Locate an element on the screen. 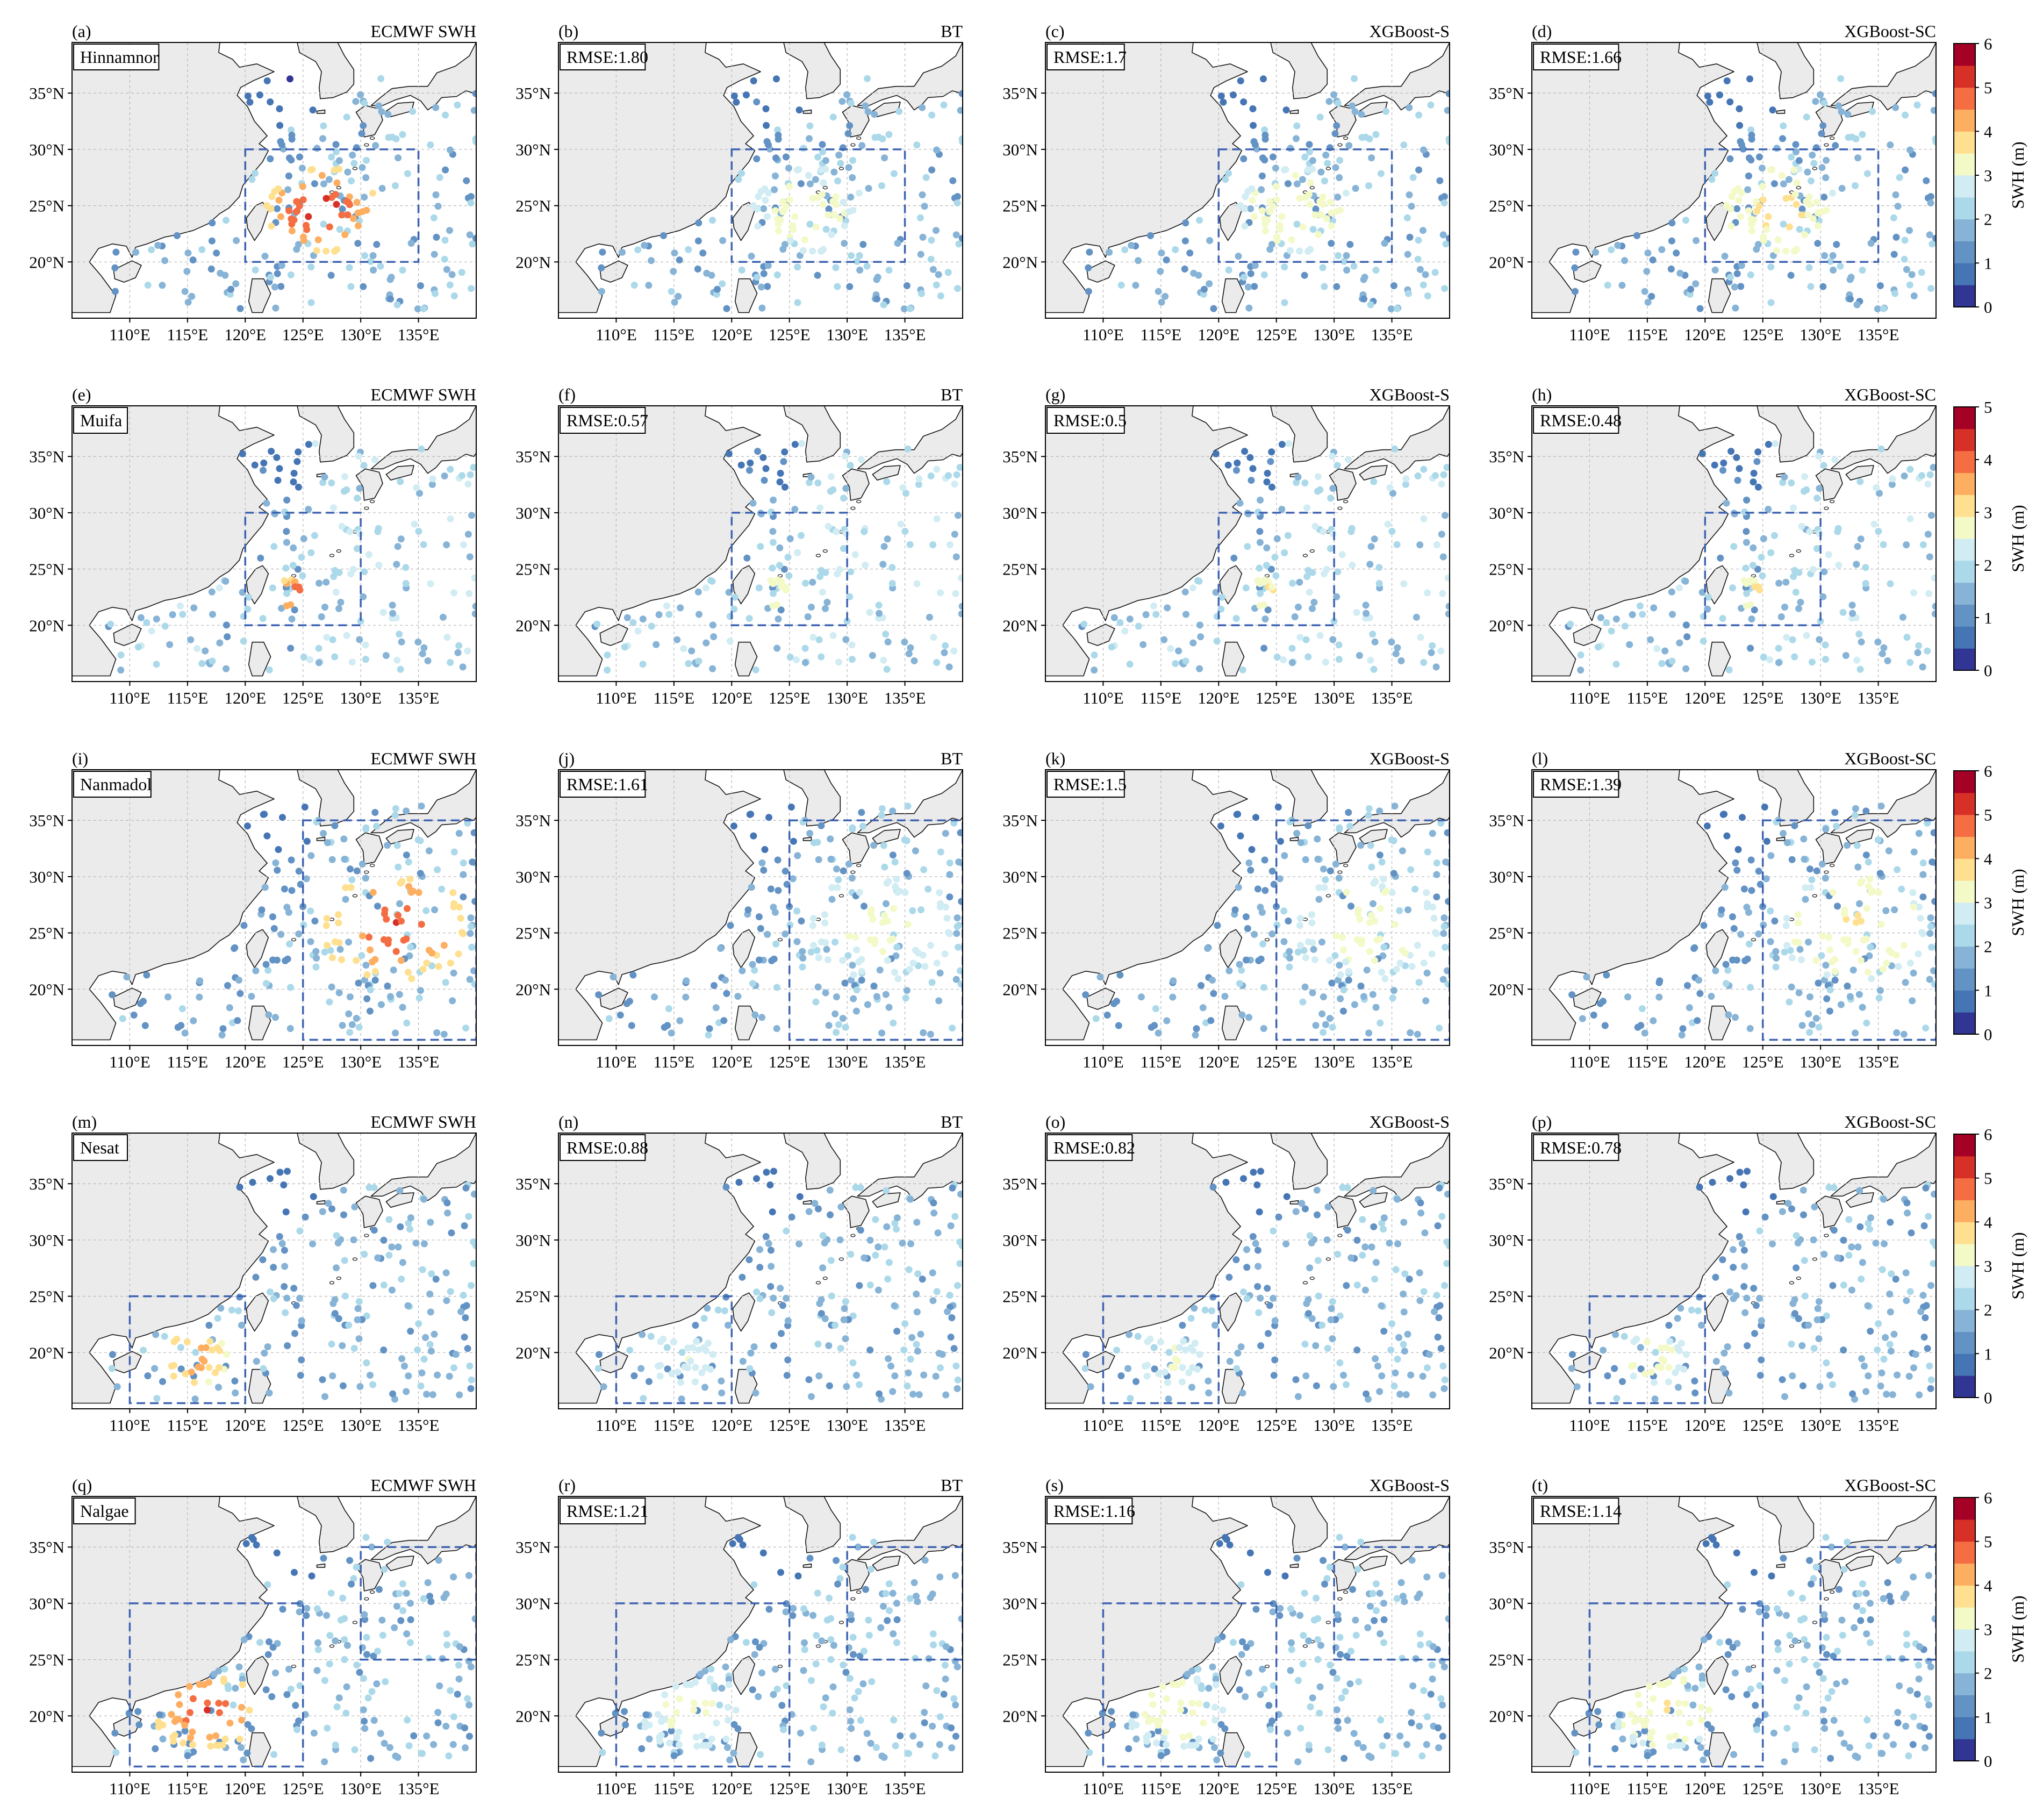  colorbar-label: SWH (m) is located at coordinates (2017, 1266).